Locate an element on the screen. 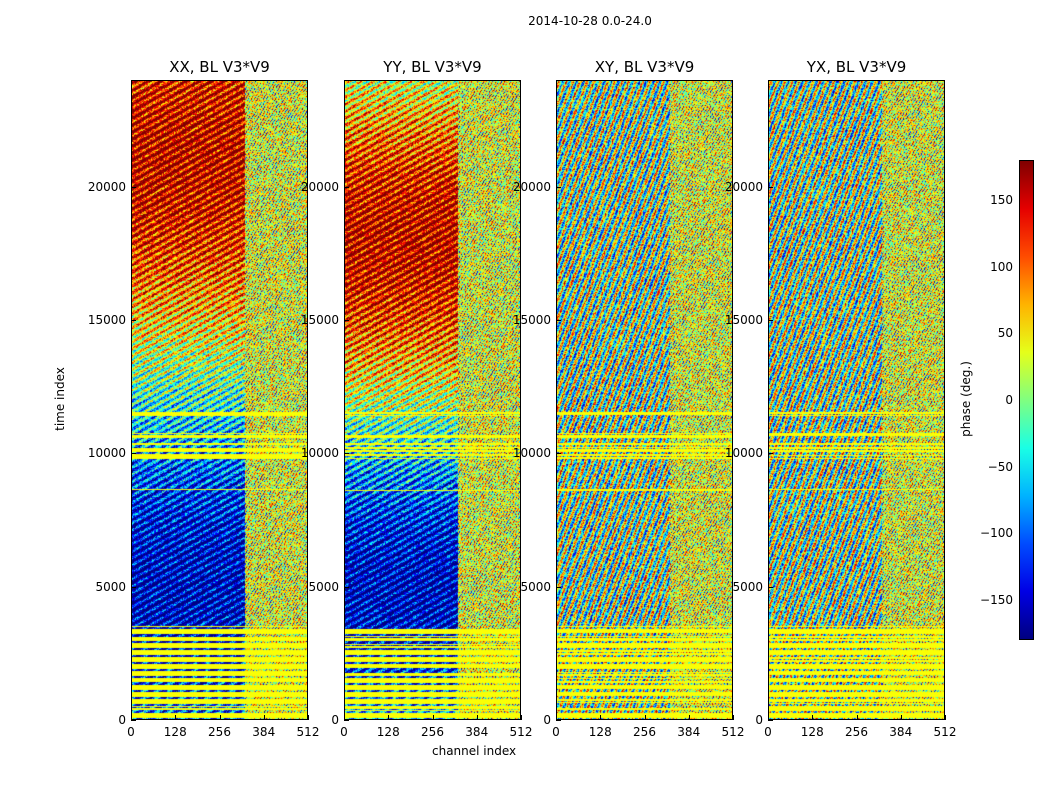 Image resolution: width=1050 pixels, height=800 pixels. x-axis-label: channel index is located at coordinates (474, 751).